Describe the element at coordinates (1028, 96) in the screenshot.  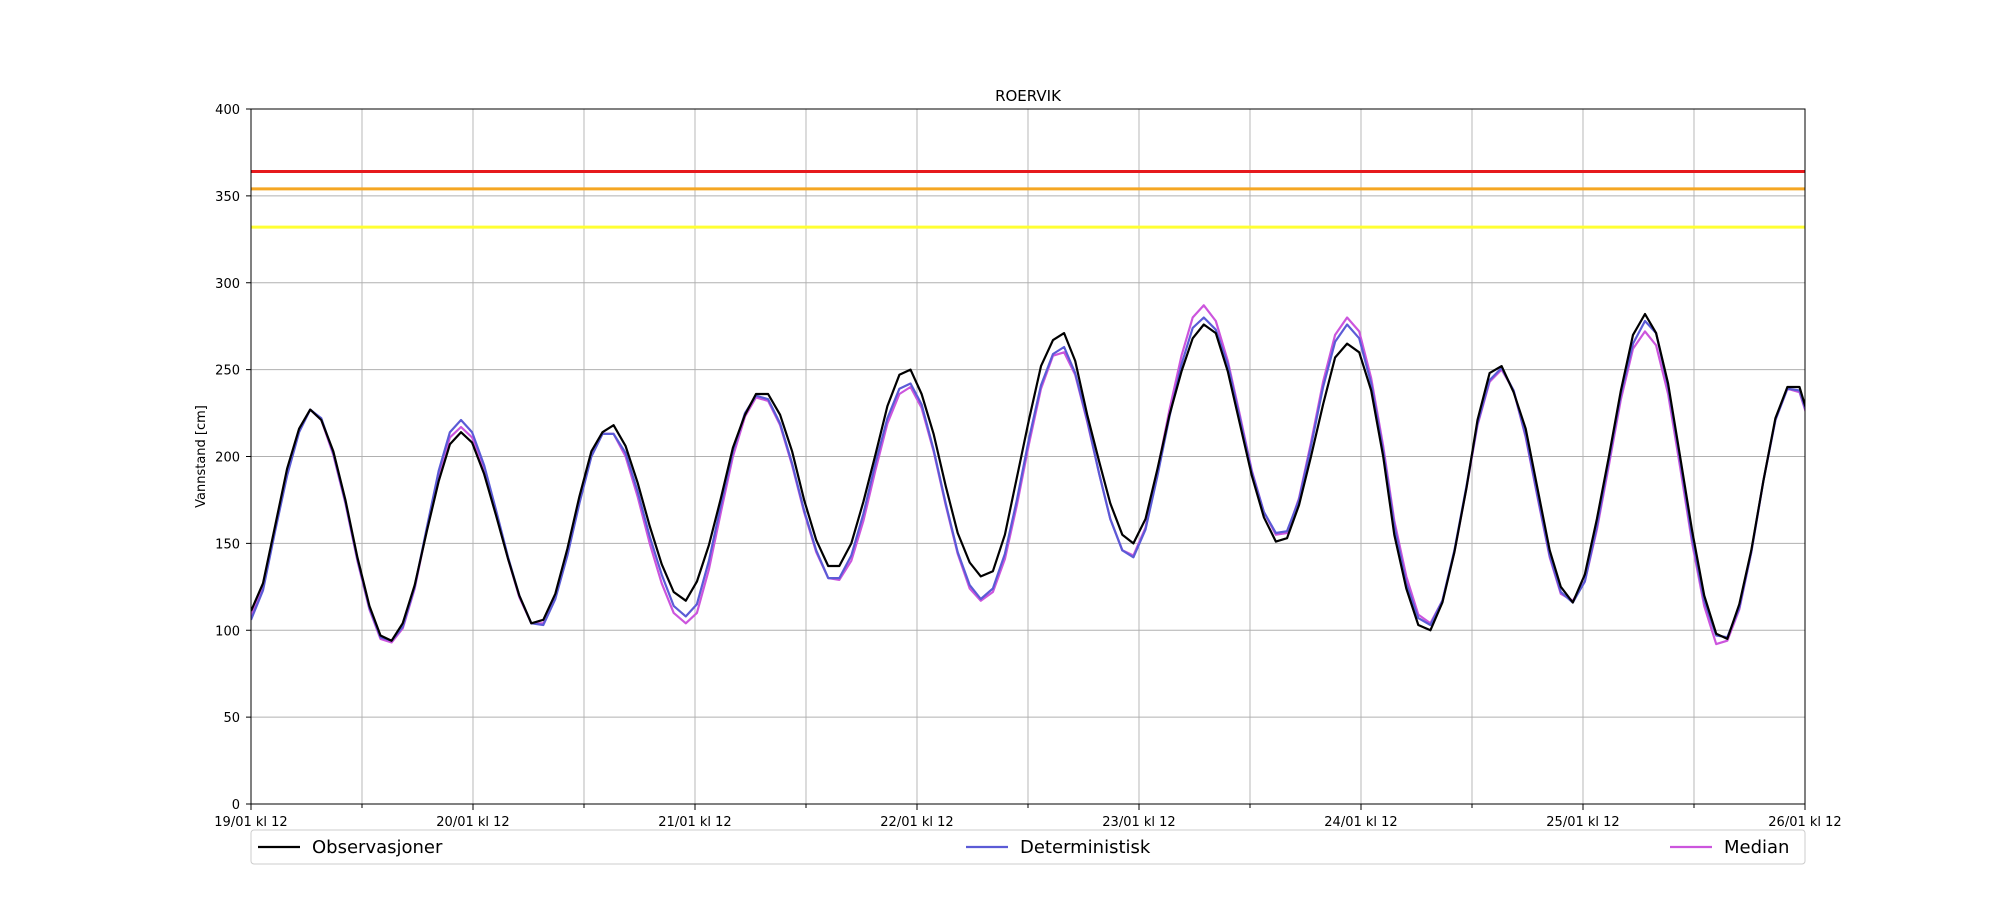
I see `chart-title: ROERVIK` at that location.